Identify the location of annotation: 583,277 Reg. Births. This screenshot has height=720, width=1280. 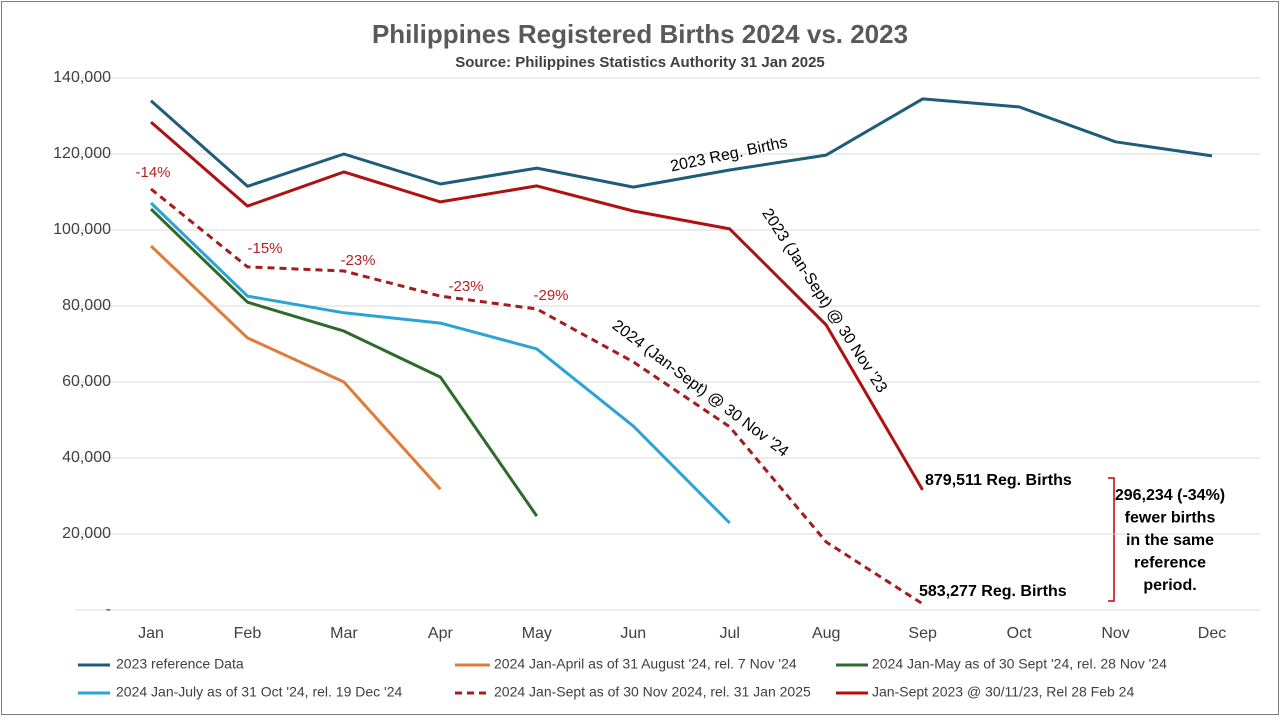
(993, 591).